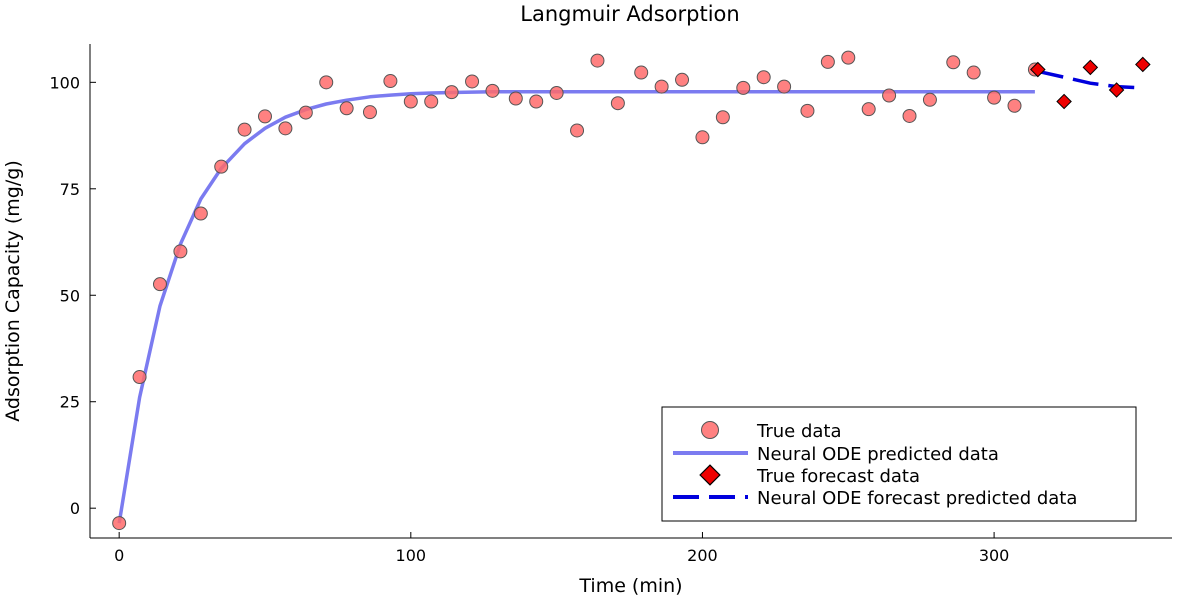 This screenshot has height=600, width=1200. What do you see at coordinates (799, 431) in the screenshot?
I see `legend-true-data-label: True data` at bounding box center [799, 431].